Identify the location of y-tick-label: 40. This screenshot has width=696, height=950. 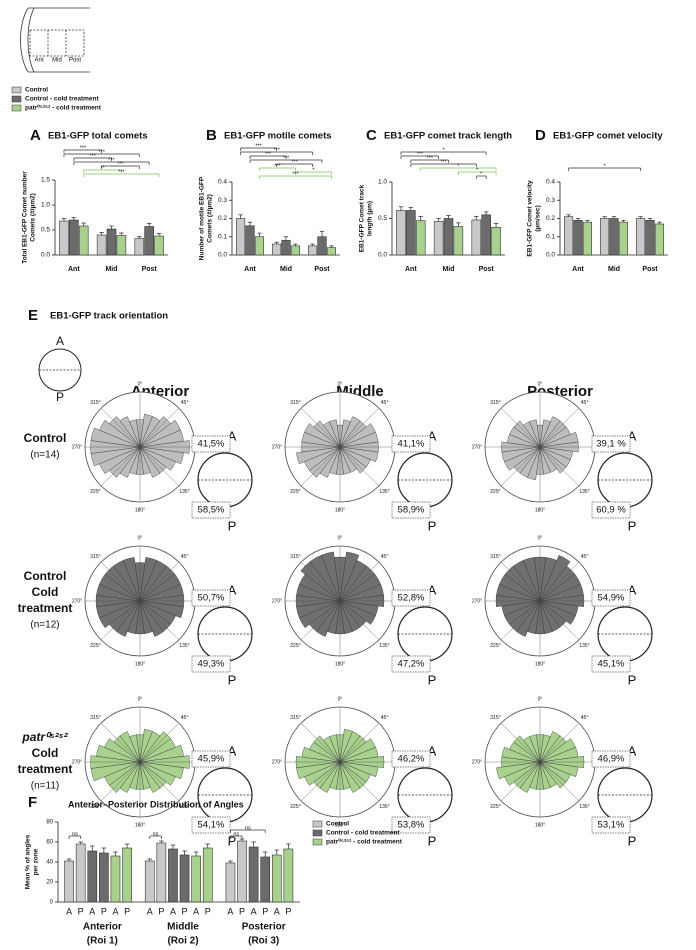
(49, 863).